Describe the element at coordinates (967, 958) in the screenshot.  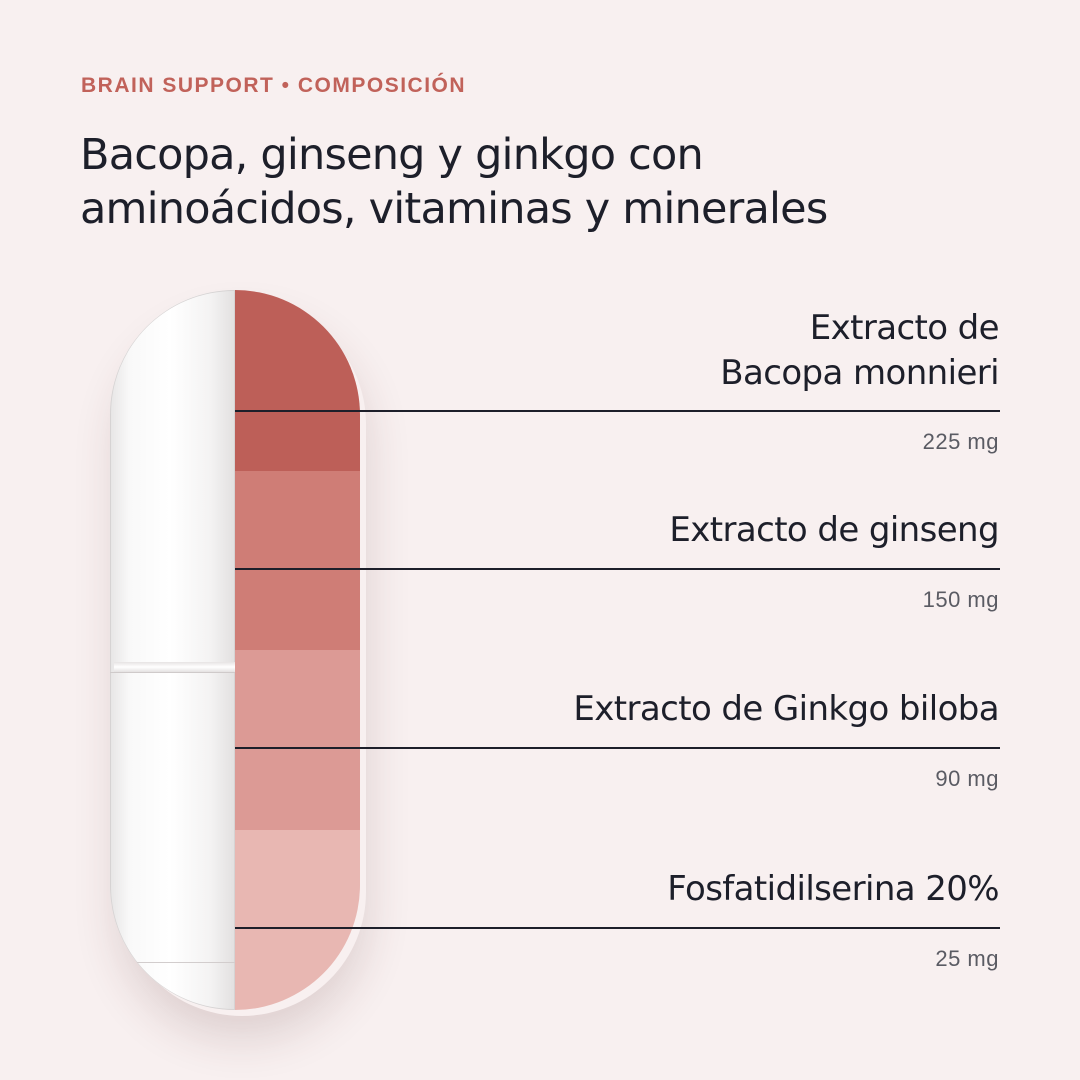
I see `ingredient-dose: 25 mg` at that location.